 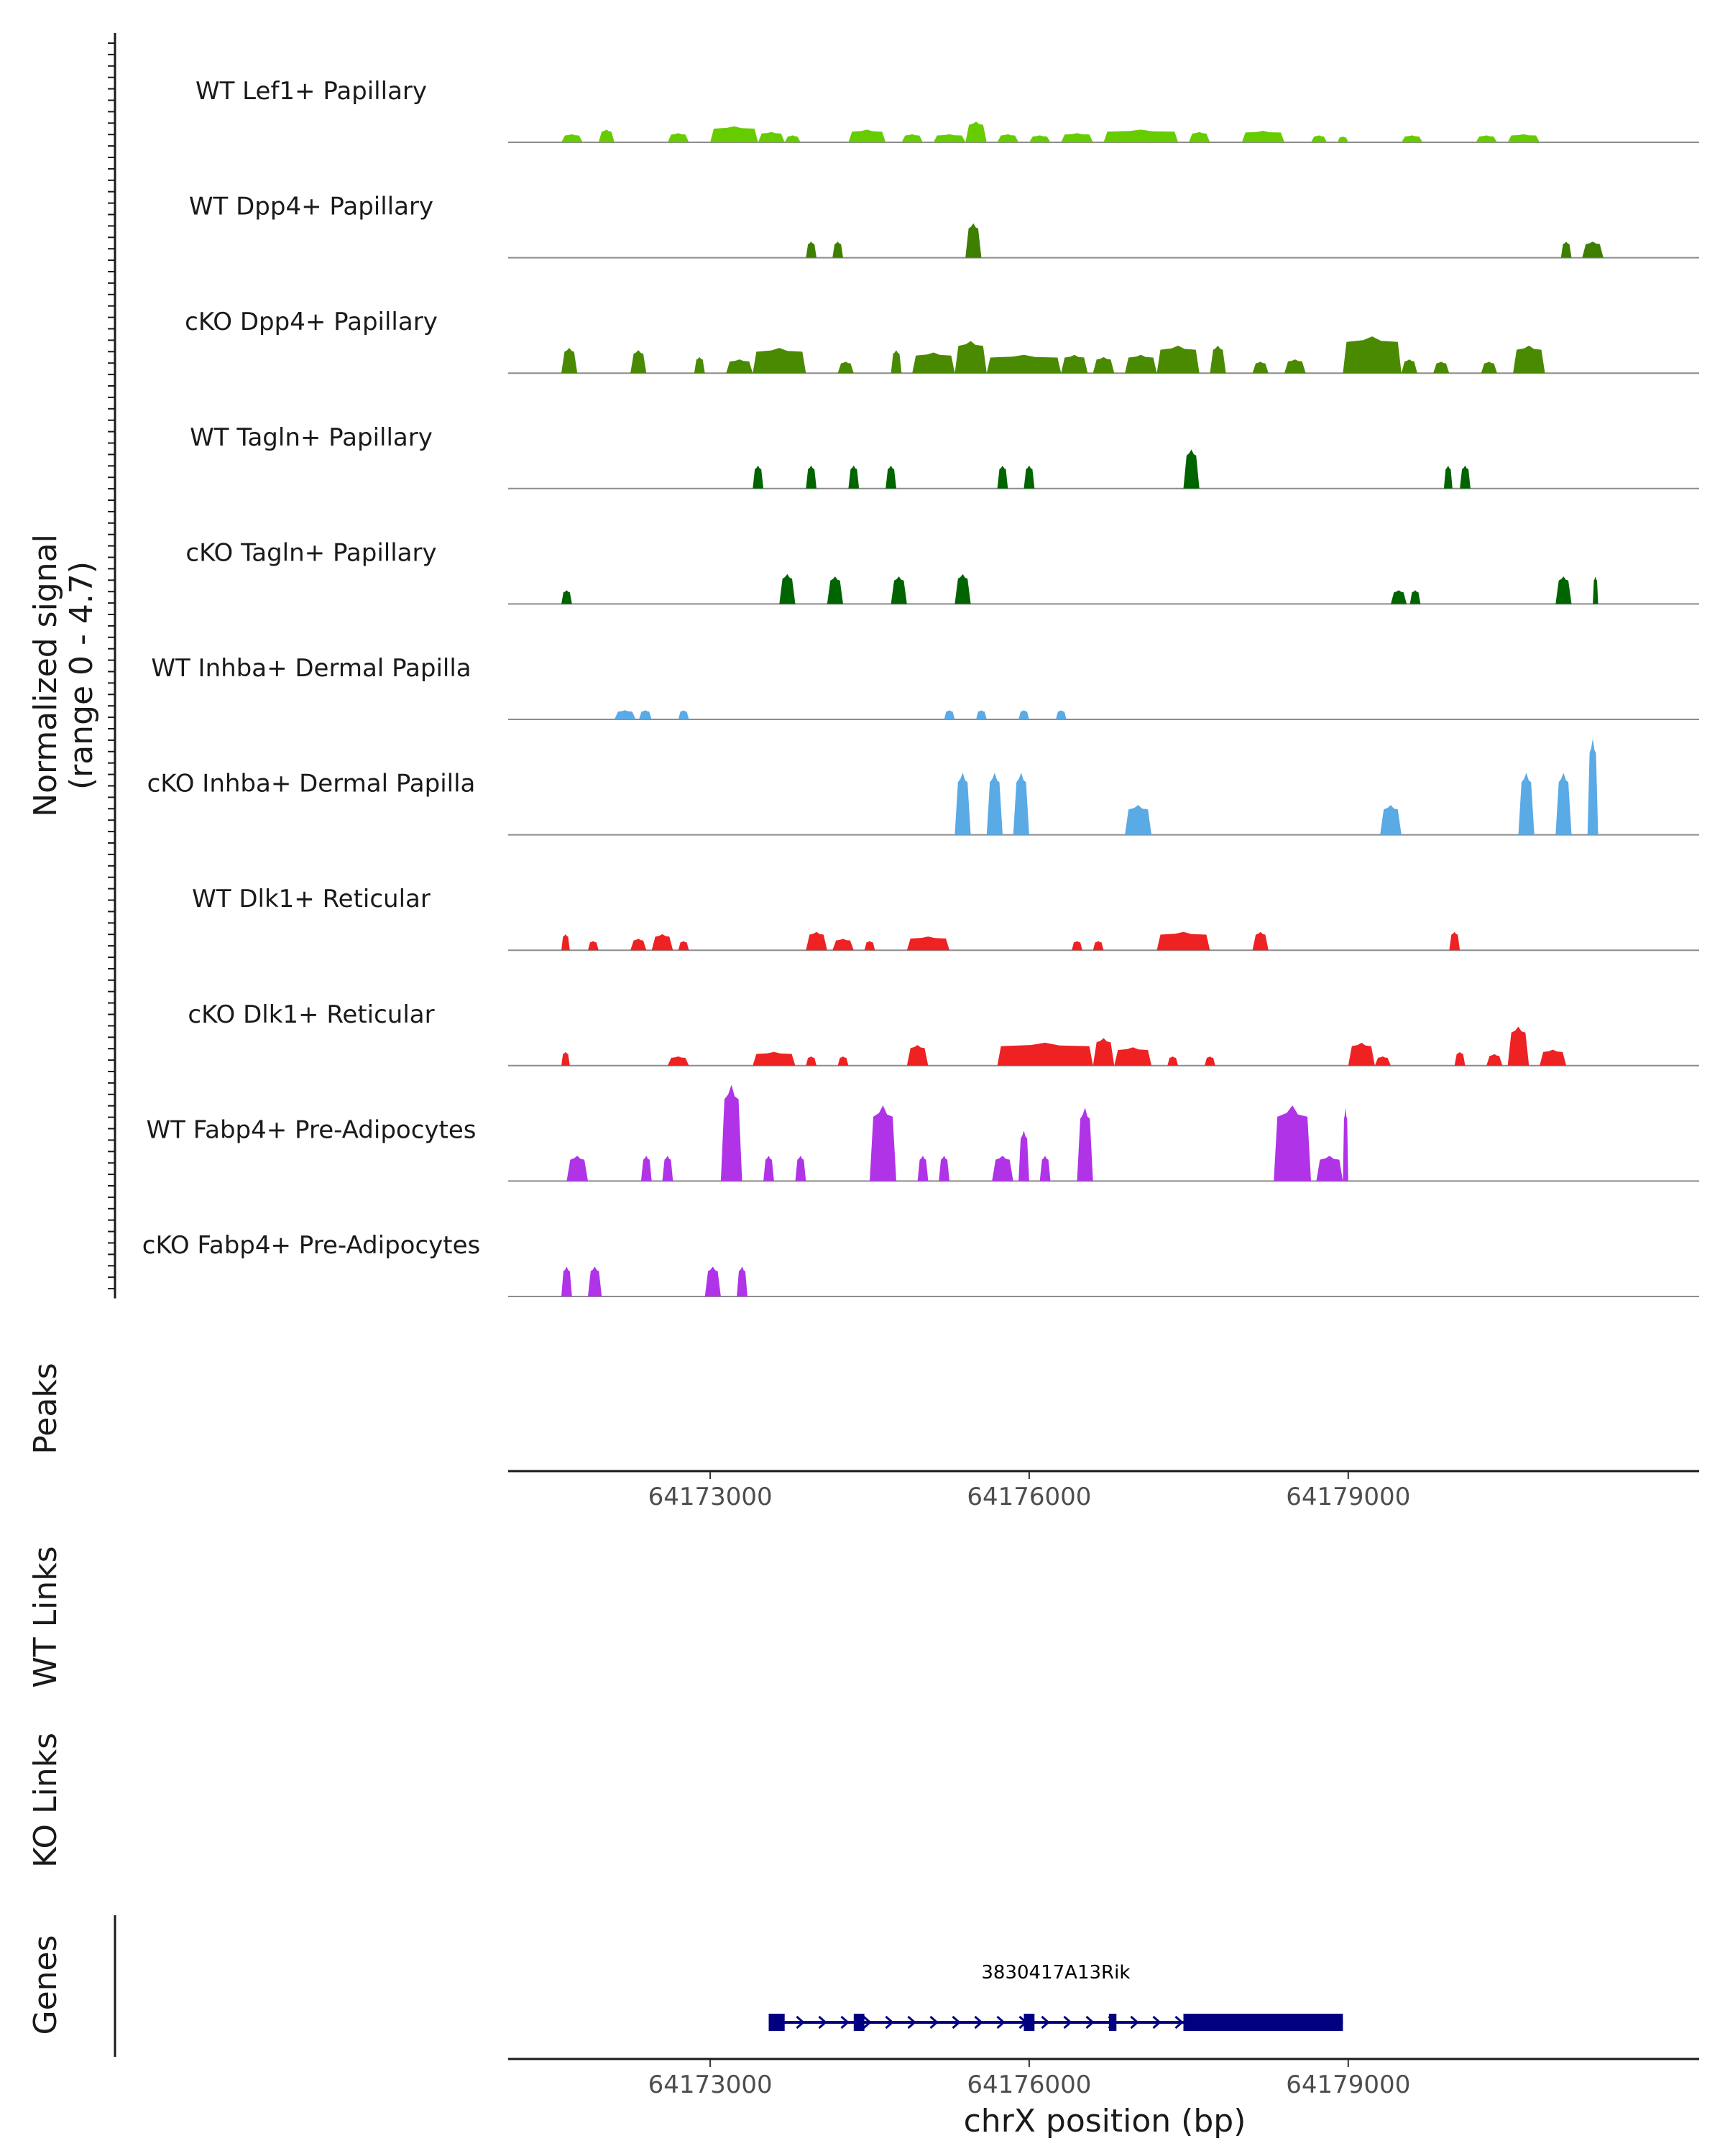 What do you see at coordinates (312, 1129) in the screenshot?
I see `track-label: WT Fabp4+ Pre-Adipocytes` at bounding box center [312, 1129].